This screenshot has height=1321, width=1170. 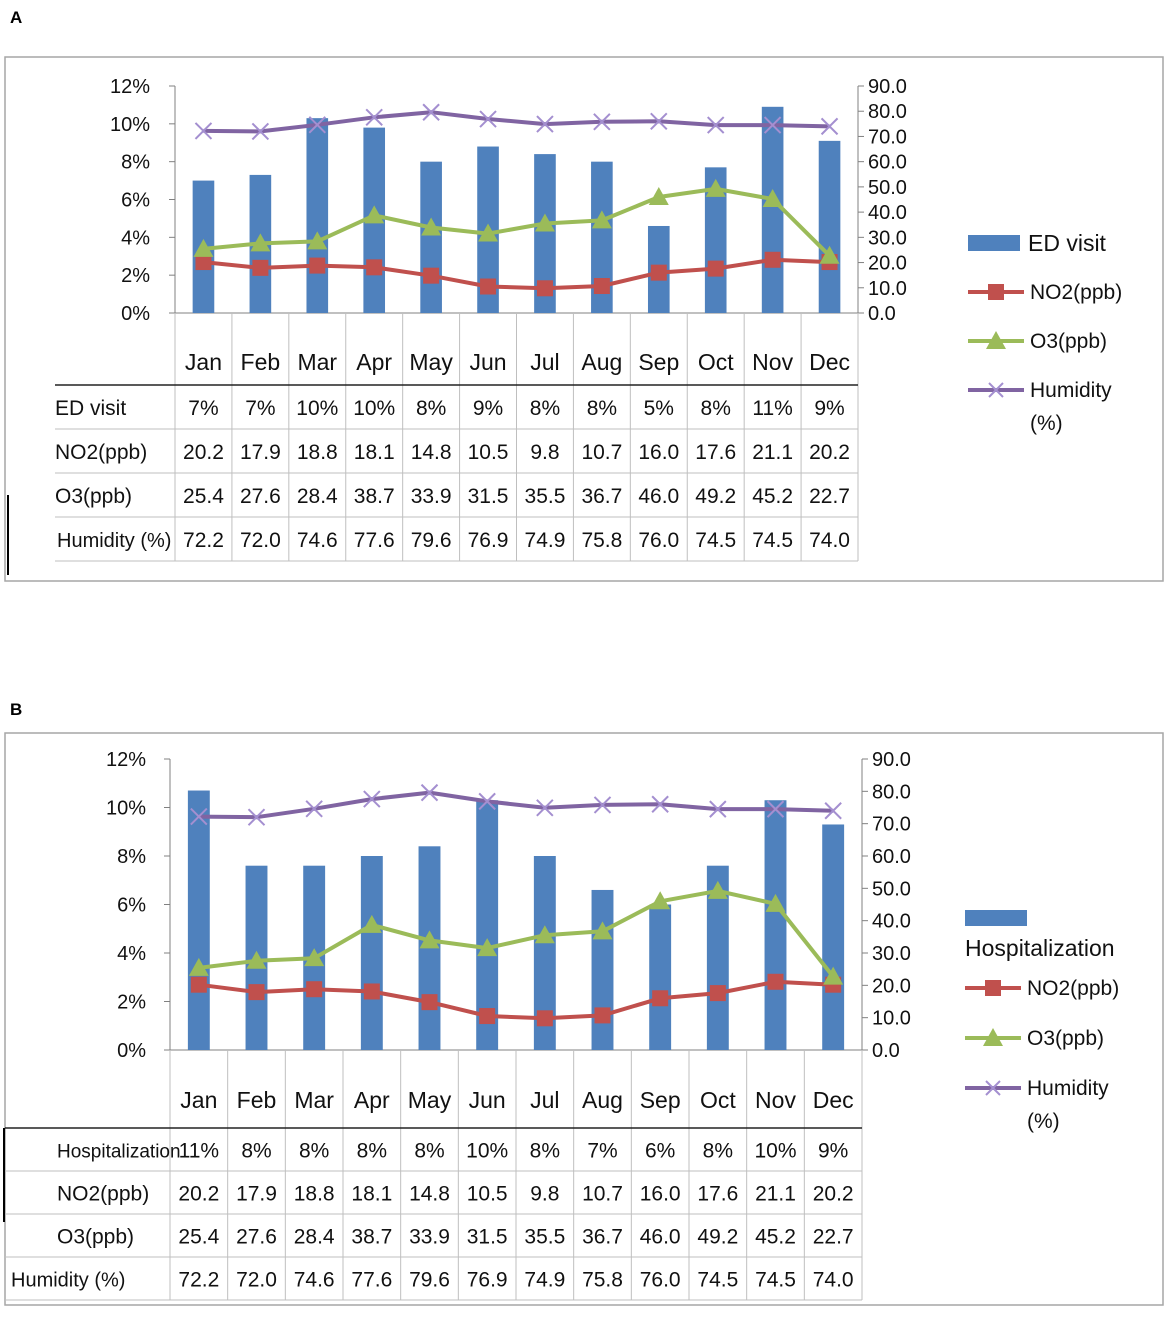 I want to click on left-axis-tick-label: 4%, so click(x=131, y=954).